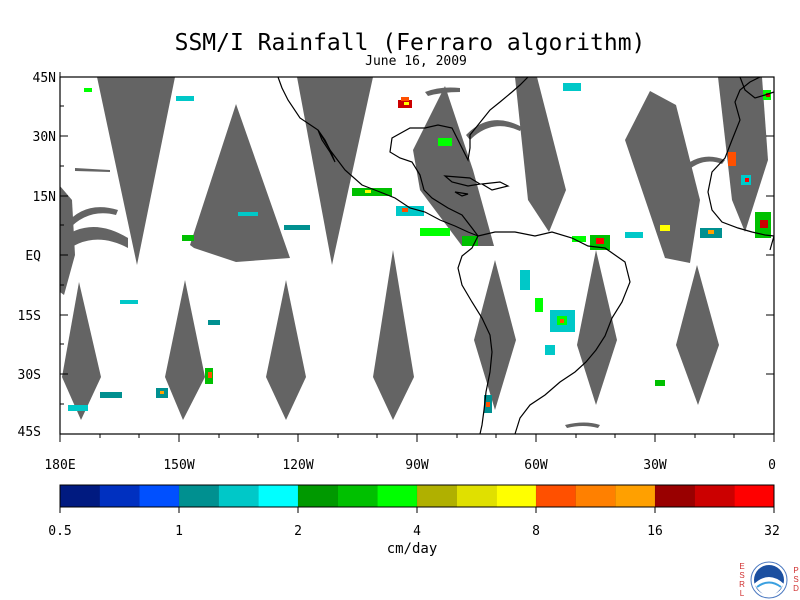 This screenshot has height=600, width=800. I want to click on colorbar-ticks, so click(417, 510).